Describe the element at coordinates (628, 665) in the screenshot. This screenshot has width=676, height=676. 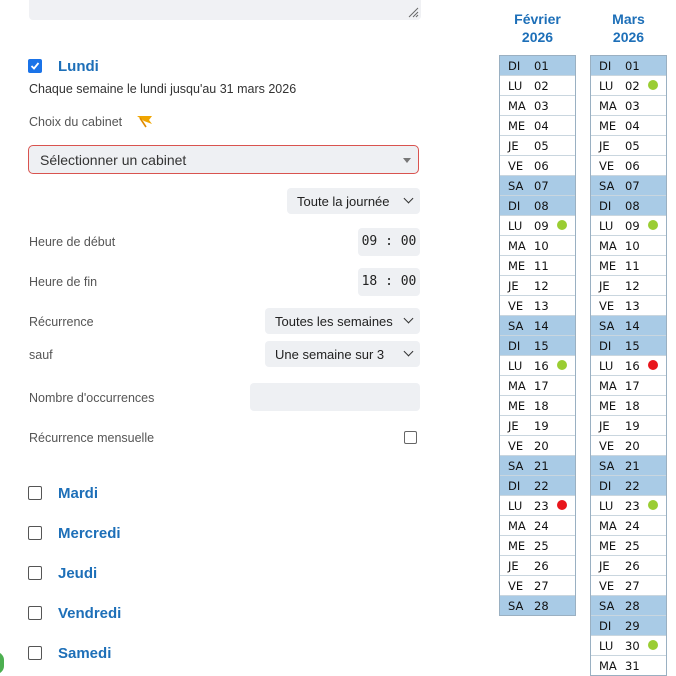
I see `calendar-day: MA 31` at that location.